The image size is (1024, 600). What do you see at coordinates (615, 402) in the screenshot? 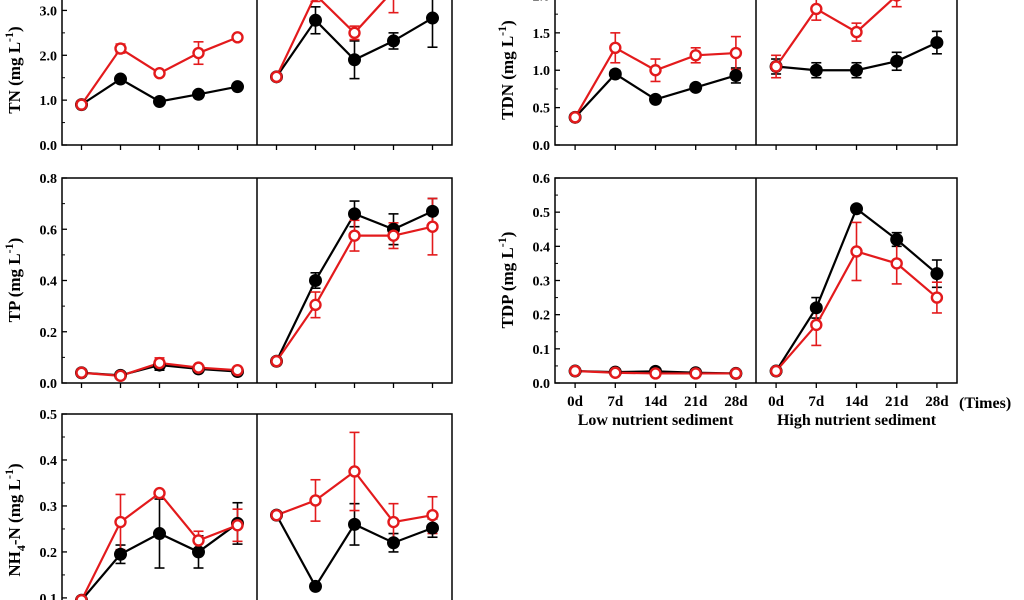
I see `x-tick-label: 7d` at bounding box center [615, 402].